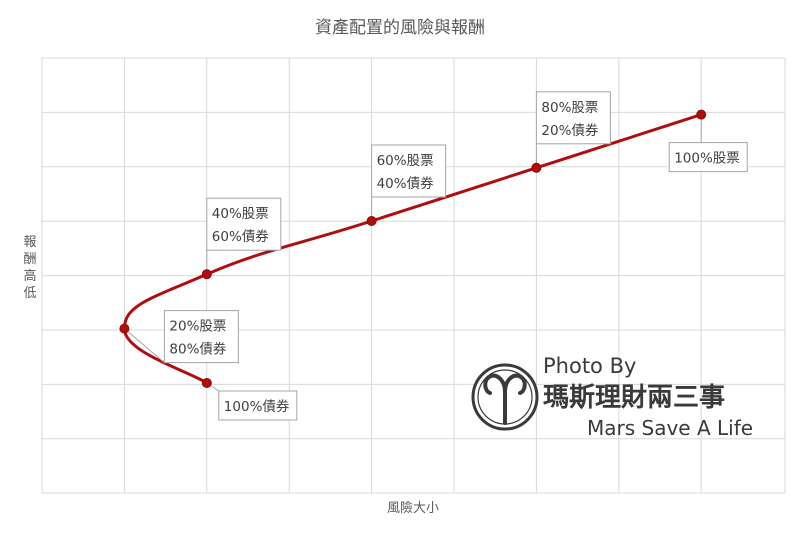 The width and height of the screenshot is (800, 533). I want to click on aries-logo, so click(505, 397).